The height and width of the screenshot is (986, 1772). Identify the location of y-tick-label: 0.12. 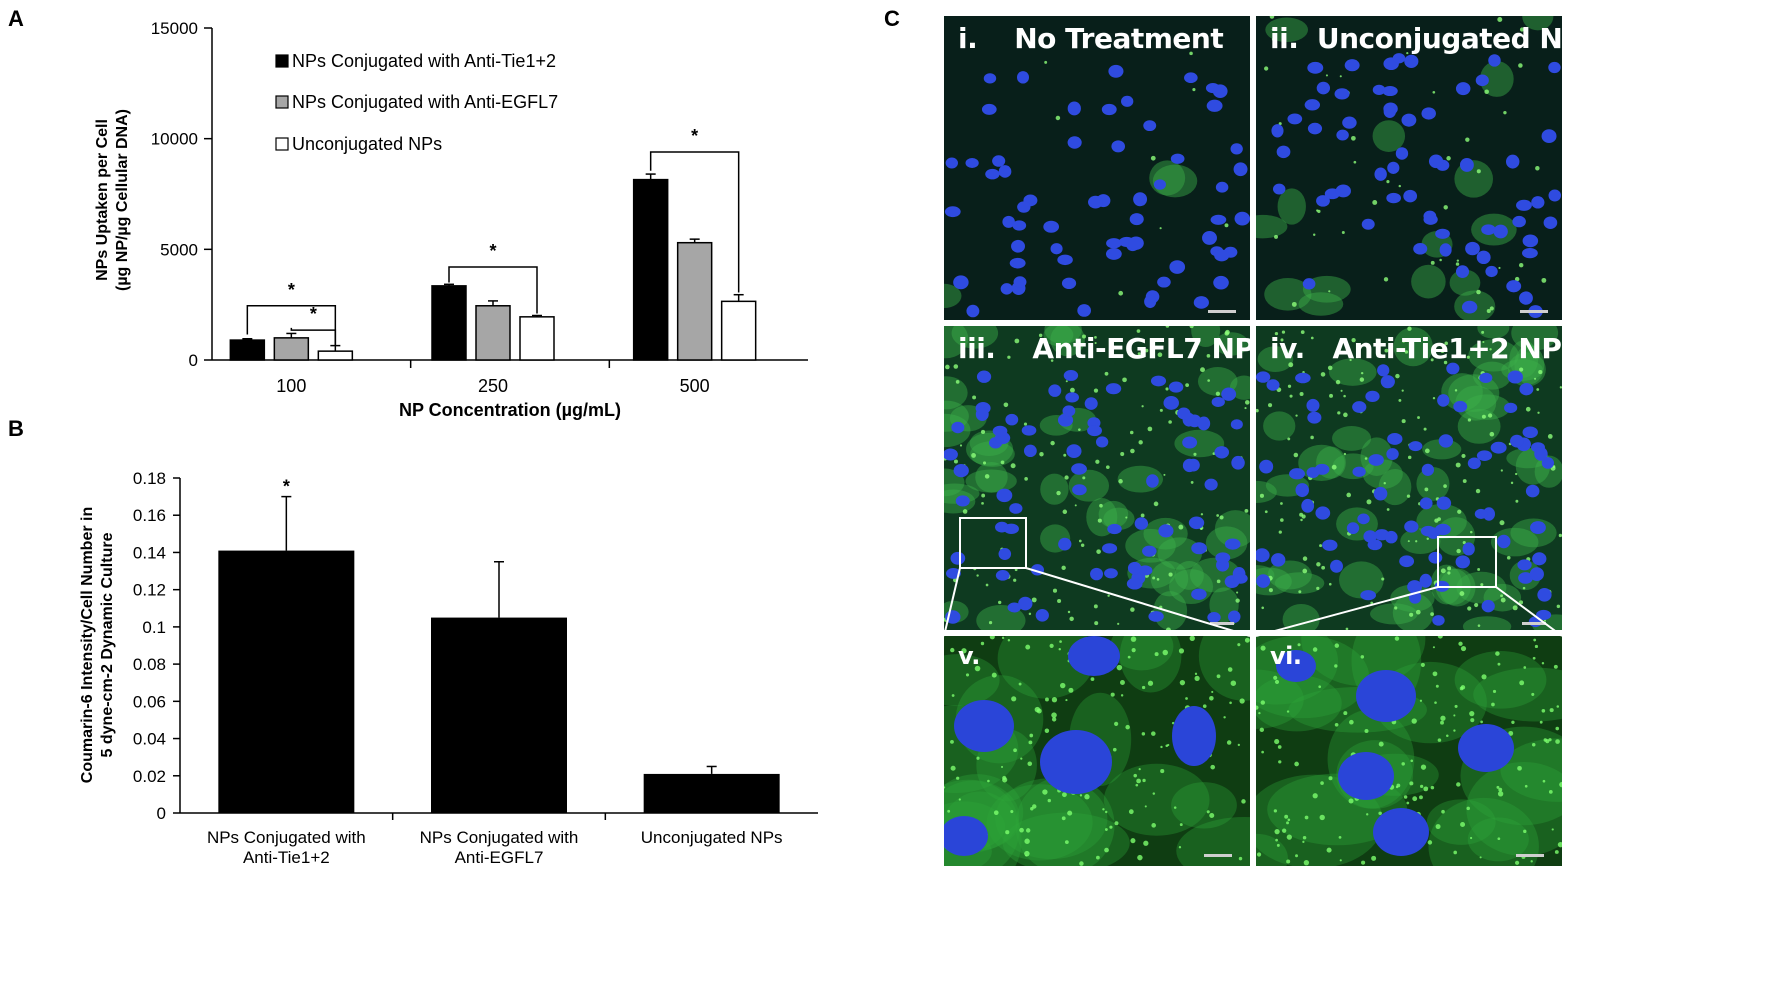
(149, 590).